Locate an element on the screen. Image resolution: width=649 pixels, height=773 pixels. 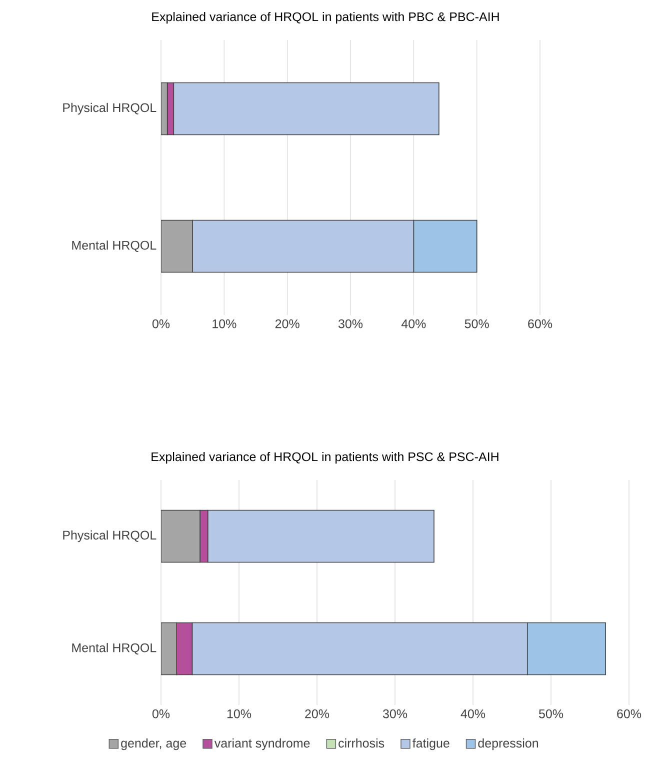
chart-title: Explained variance of HRQOL in patients with PSC & PSC-AIH is located at coordinates (325, 458).